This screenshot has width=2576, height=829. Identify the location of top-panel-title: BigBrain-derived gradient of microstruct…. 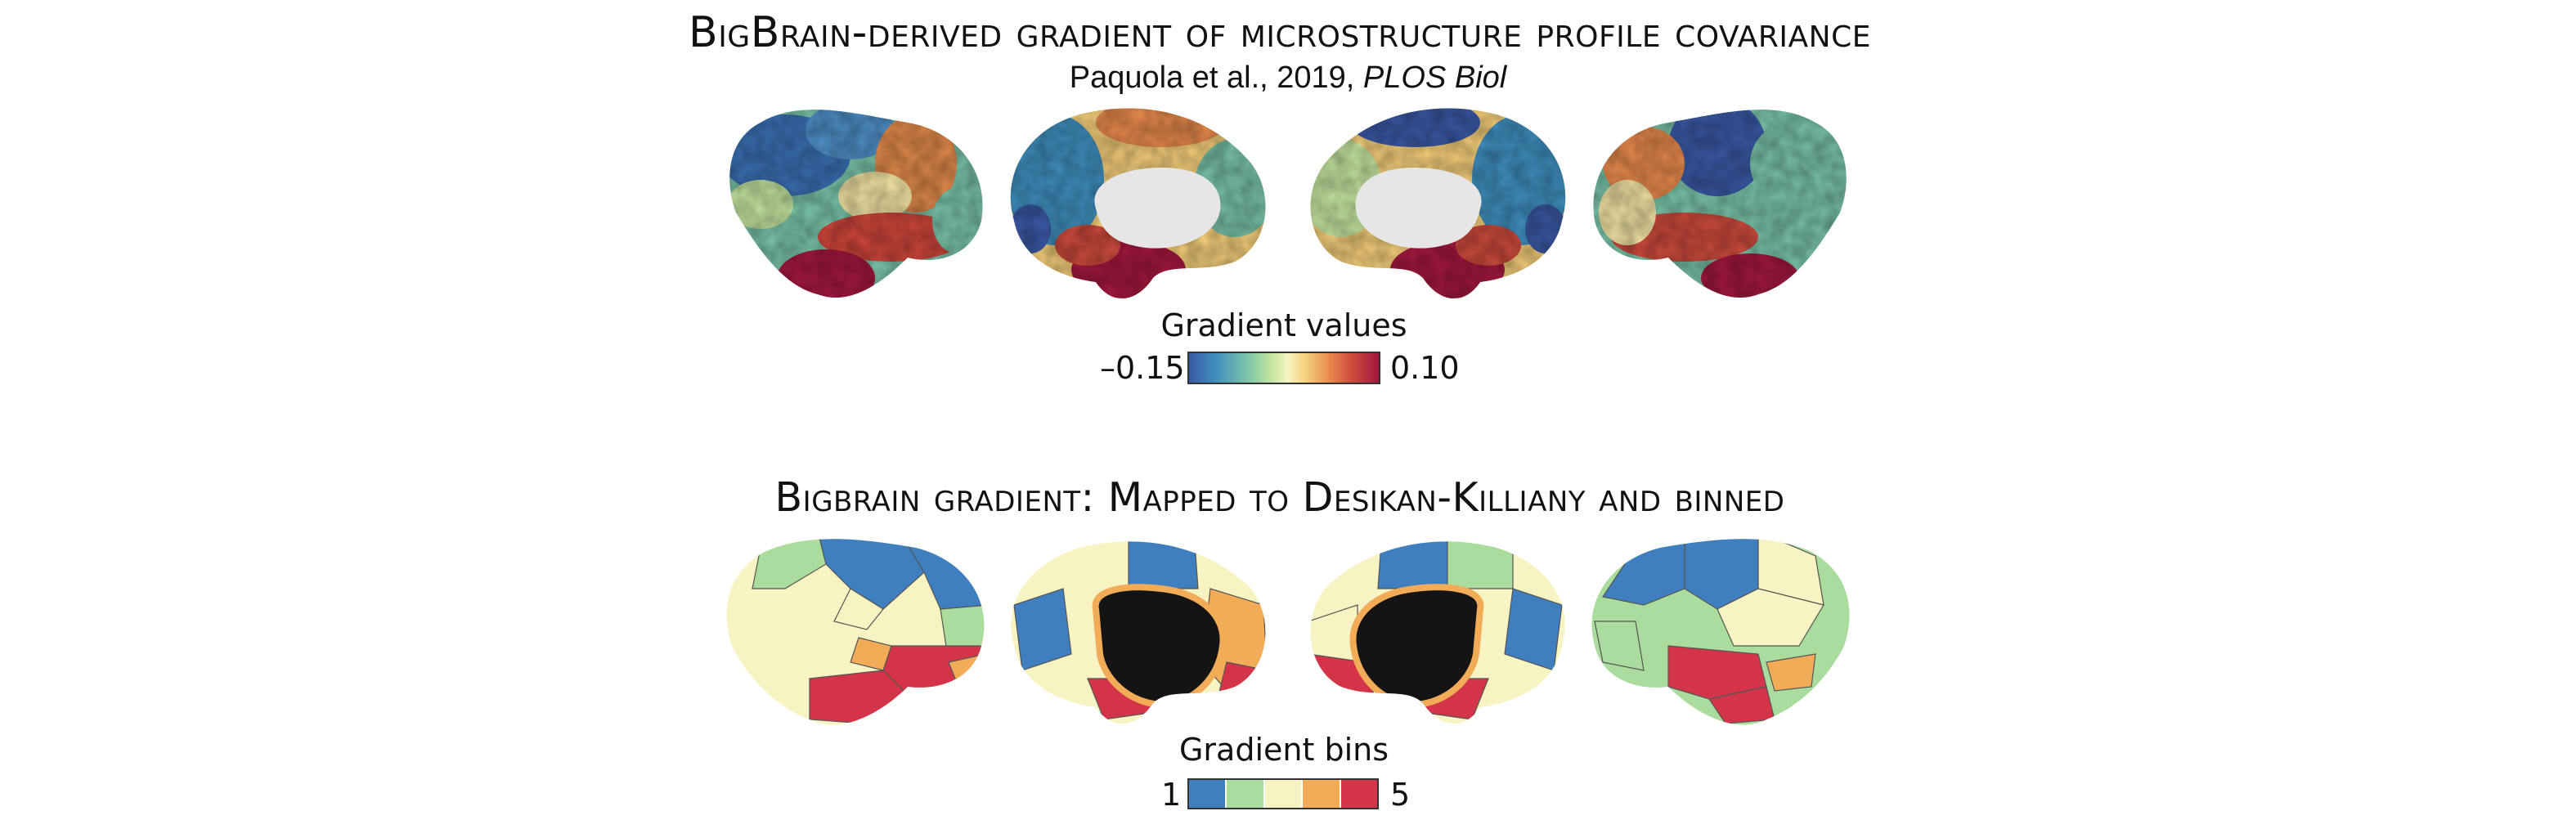
(1280, 32).